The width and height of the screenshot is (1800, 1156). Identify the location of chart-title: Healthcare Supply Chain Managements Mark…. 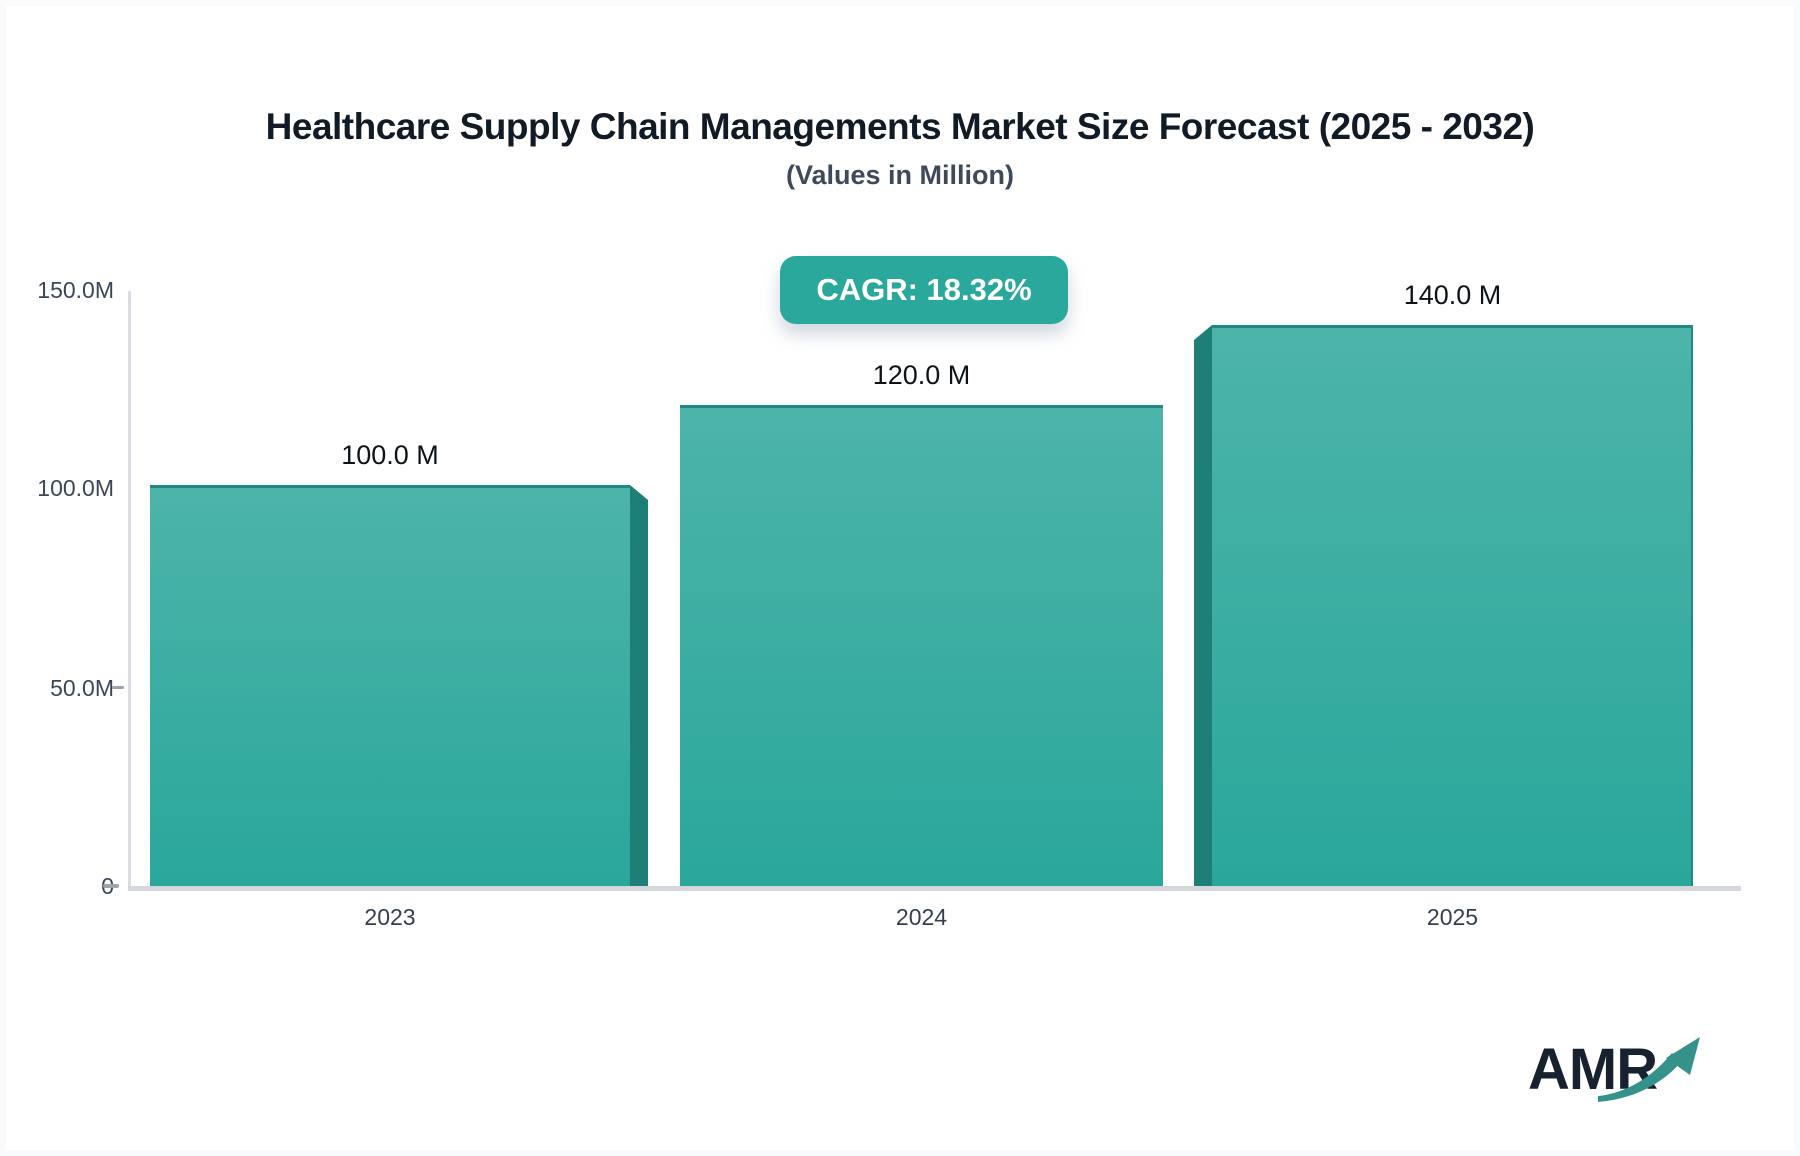
(900, 126).